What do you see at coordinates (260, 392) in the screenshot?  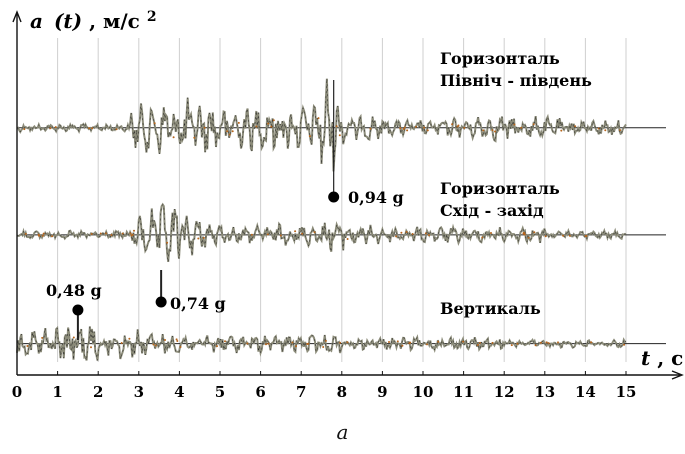 I see `x-tick-label-6: 6` at bounding box center [260, 392].